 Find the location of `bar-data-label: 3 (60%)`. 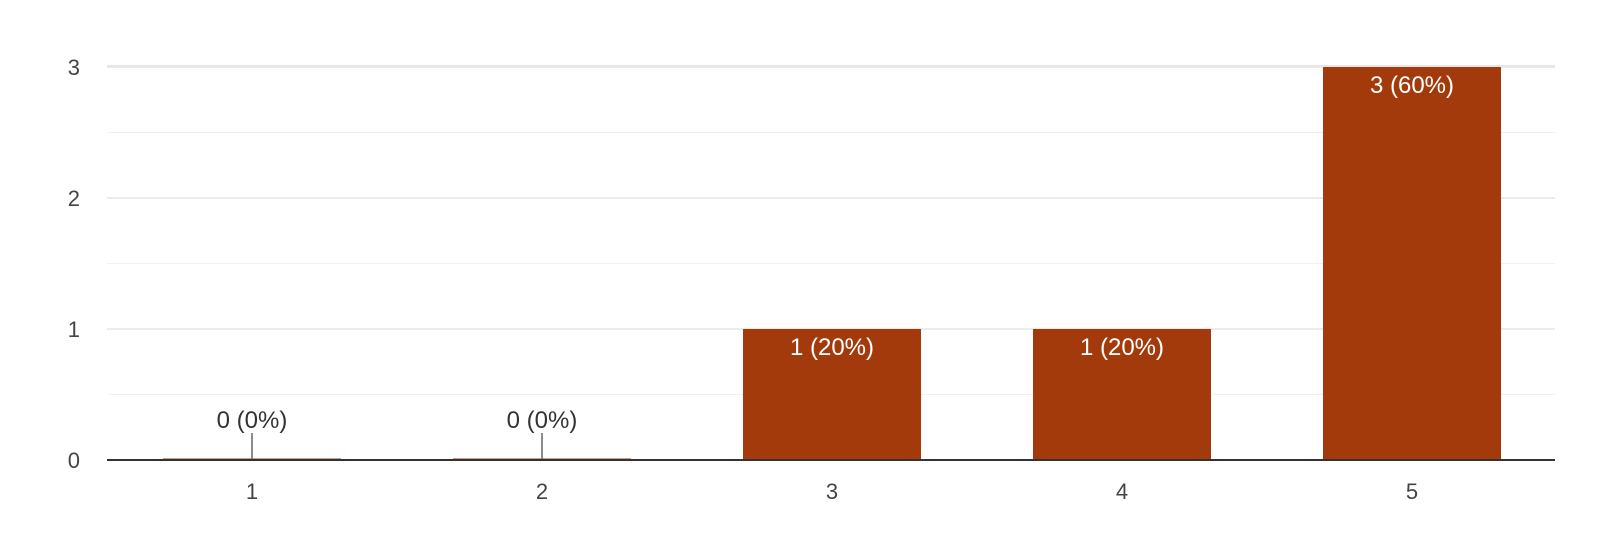

bar-data-label: 3 (60%) is located at coordinates (1412, 85).